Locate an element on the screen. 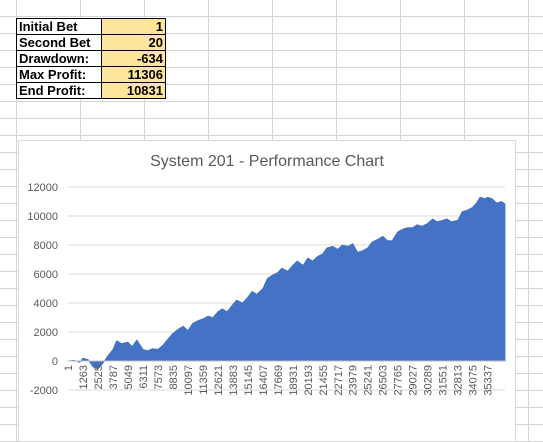 This screenshot has width=543, height=442. x-tick-label: 1 is located at coordinates (69, 368).